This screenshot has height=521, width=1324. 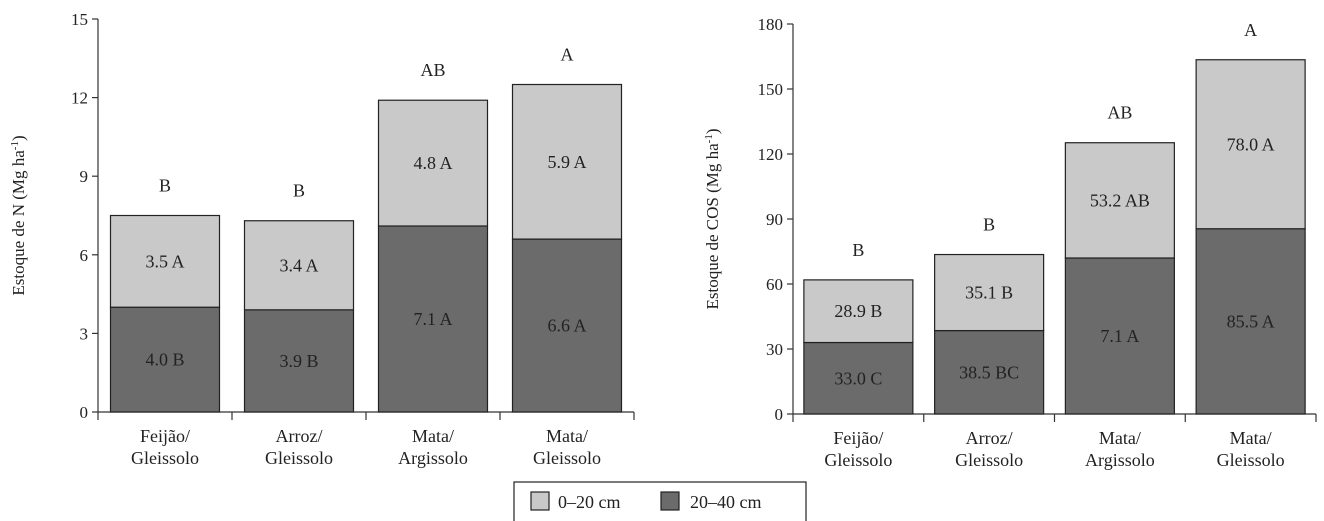 I want to click on bar-value-label: 4.8 A, so click(x=432, y=163).